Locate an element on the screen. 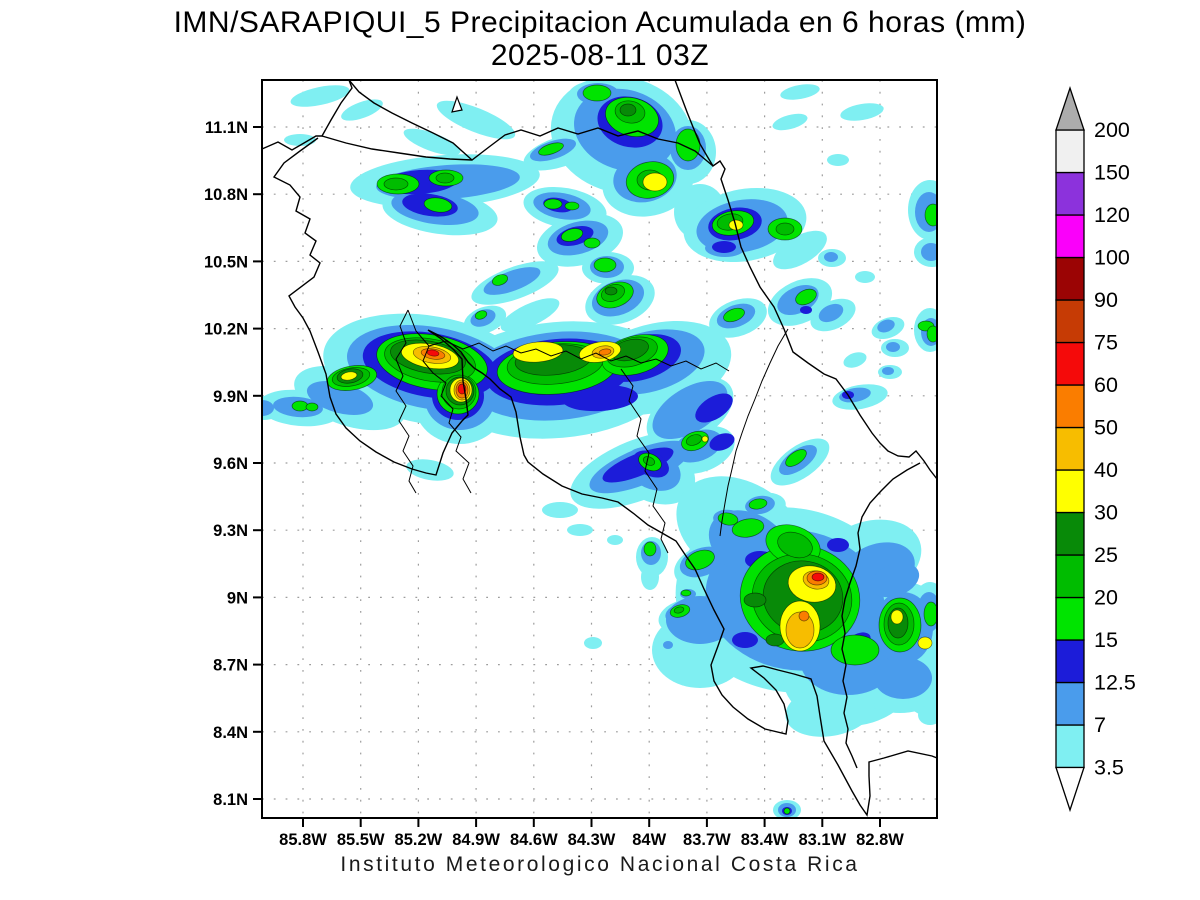 The height and width of the screenshot is (900, 1200). y-tick-label: 9.3N is located at coordinates (230, 531).